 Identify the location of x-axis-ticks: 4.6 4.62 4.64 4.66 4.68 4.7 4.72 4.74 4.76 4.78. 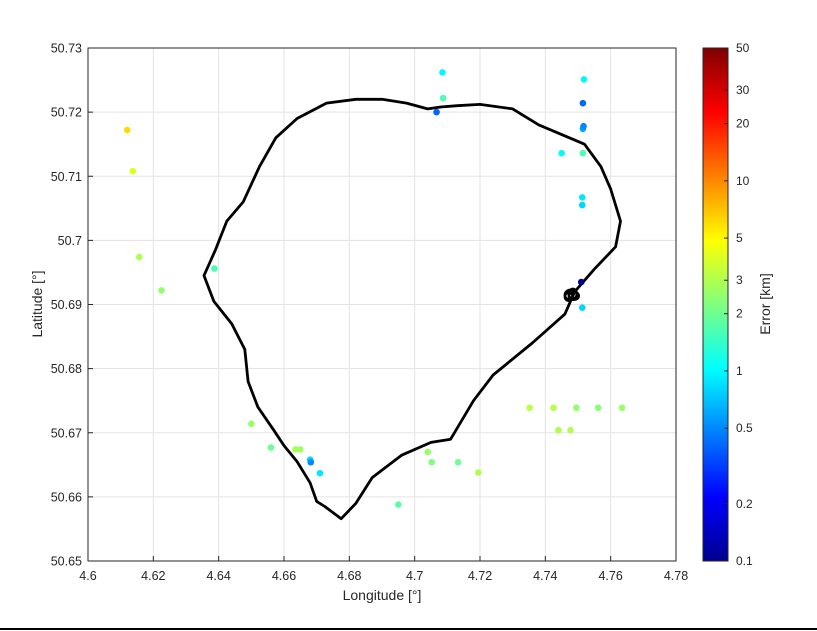
(383, 569).